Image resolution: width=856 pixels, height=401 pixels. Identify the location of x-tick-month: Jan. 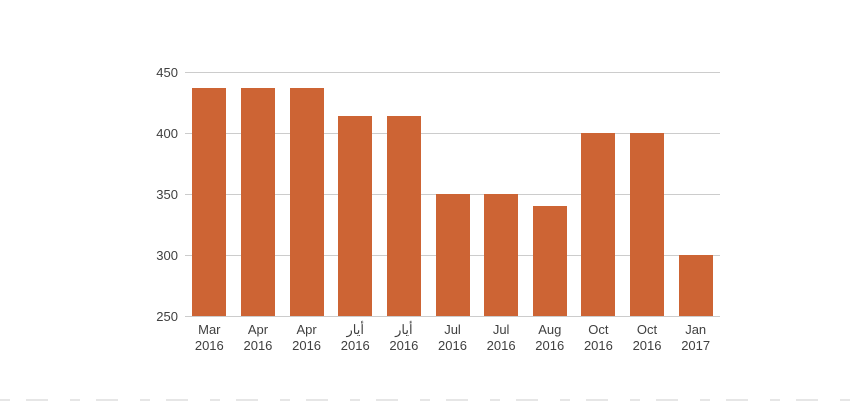
(696, 329).